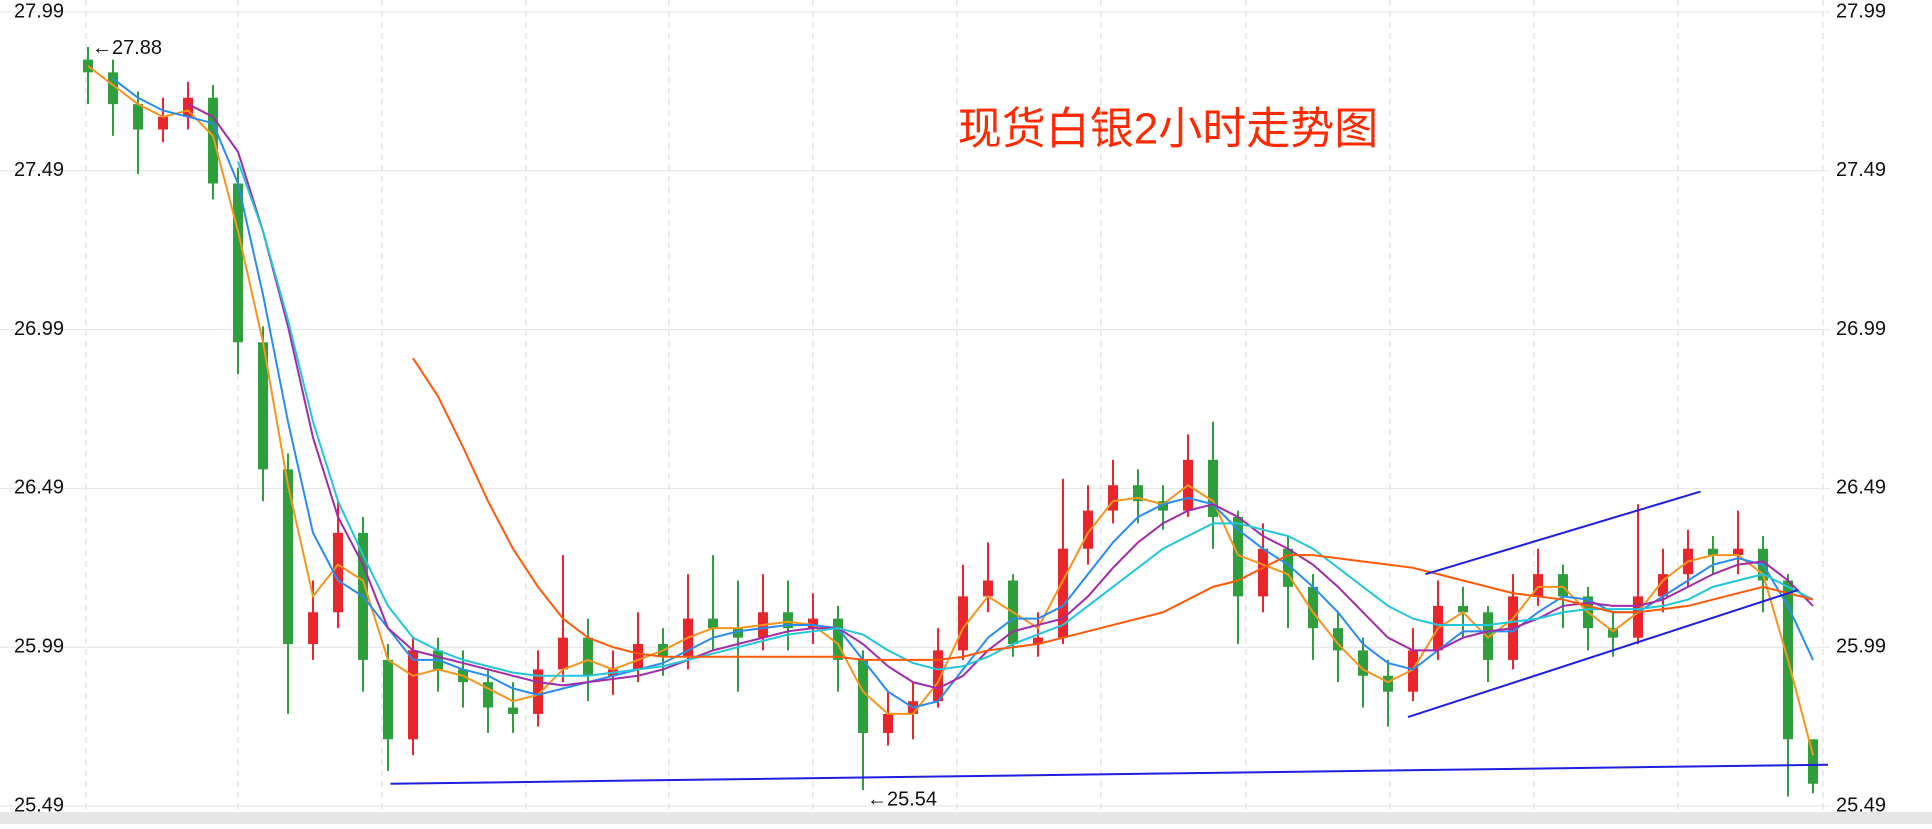 The image size is (1932, 829). I want to click on y-tick-label-right: 25.49, so click(1861, 805).